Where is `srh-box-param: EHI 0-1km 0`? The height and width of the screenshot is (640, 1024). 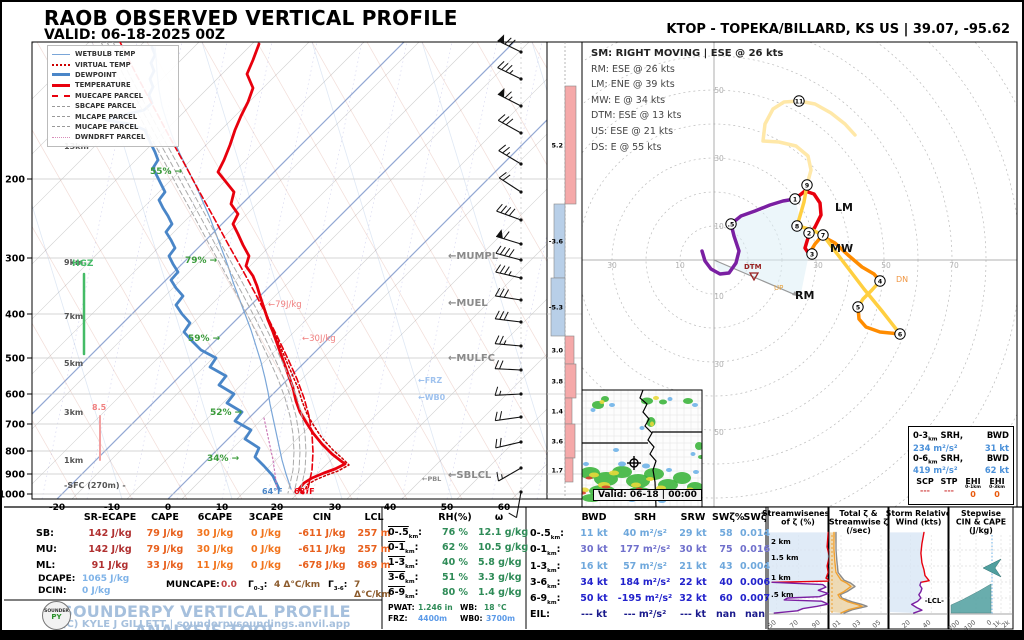
srh-box-param: EHI 0-1km 0 is located at coordinates (973, 488).